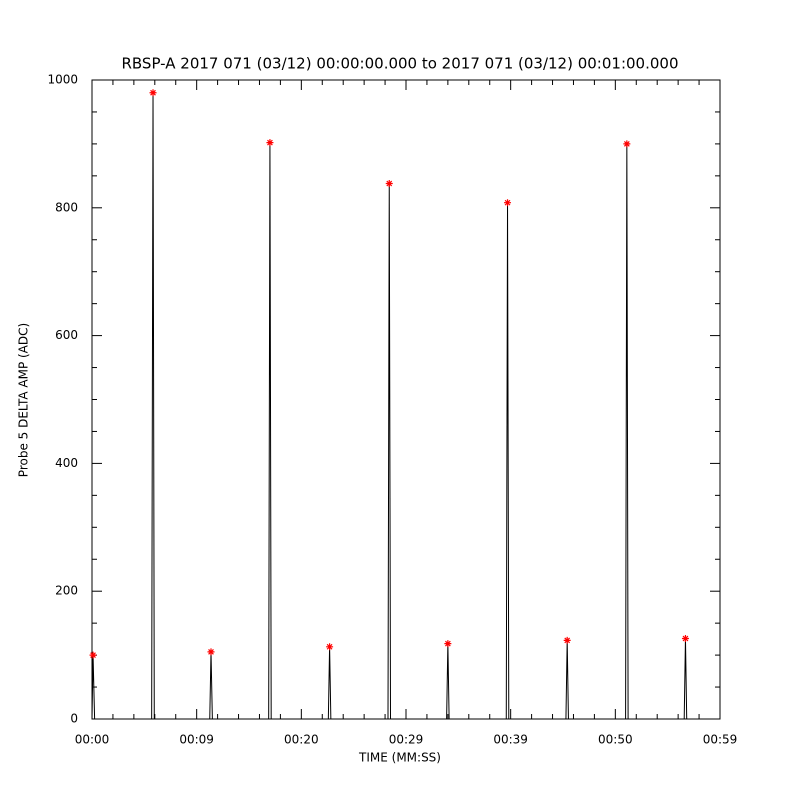 The width and height of the screenshot is (800, 800). What do you see at coordinates (196, 740) in the screenshot?
I see `x-tick-label: 00:09` at bounding box center [196, 740].